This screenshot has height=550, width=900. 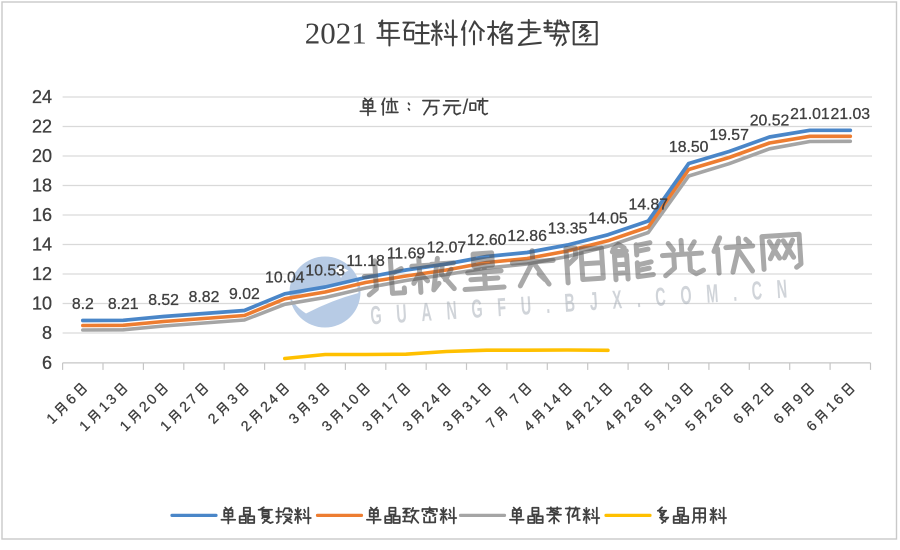 What do you see at coordinates (42, 97) in the screenshot?
I see `svg-text: 24` at bounding box center [42, 97].